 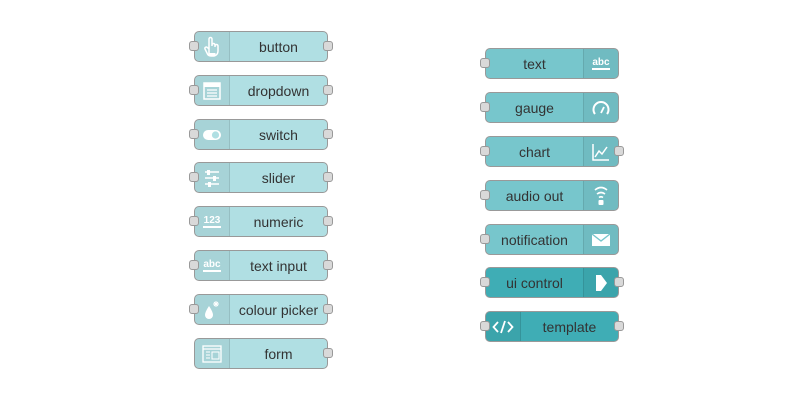 I want to click on node-numeric: 123 numeric, so click(x=261, y=221).